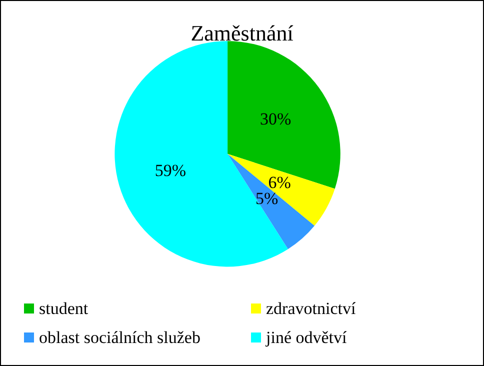 The height and width of the screenshot is (366, 484). I want to click on data-label: 30%, so click(276, 118).